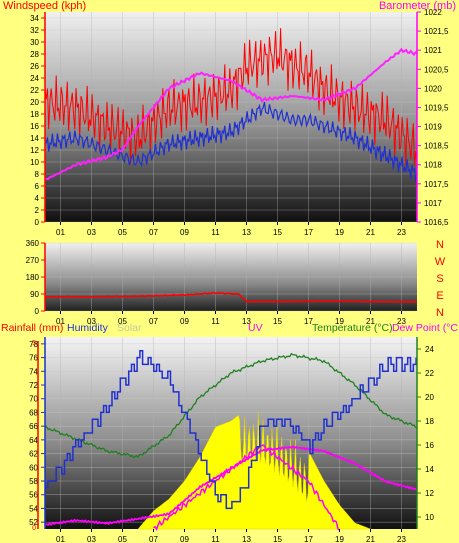 The width and height of the screenshot is (459, 543). What do you see at coordinates (44, 6) in the screenshot?
I see `windspeed-axis-label: Windspeed (kph)` at bounding box center [44, 6].